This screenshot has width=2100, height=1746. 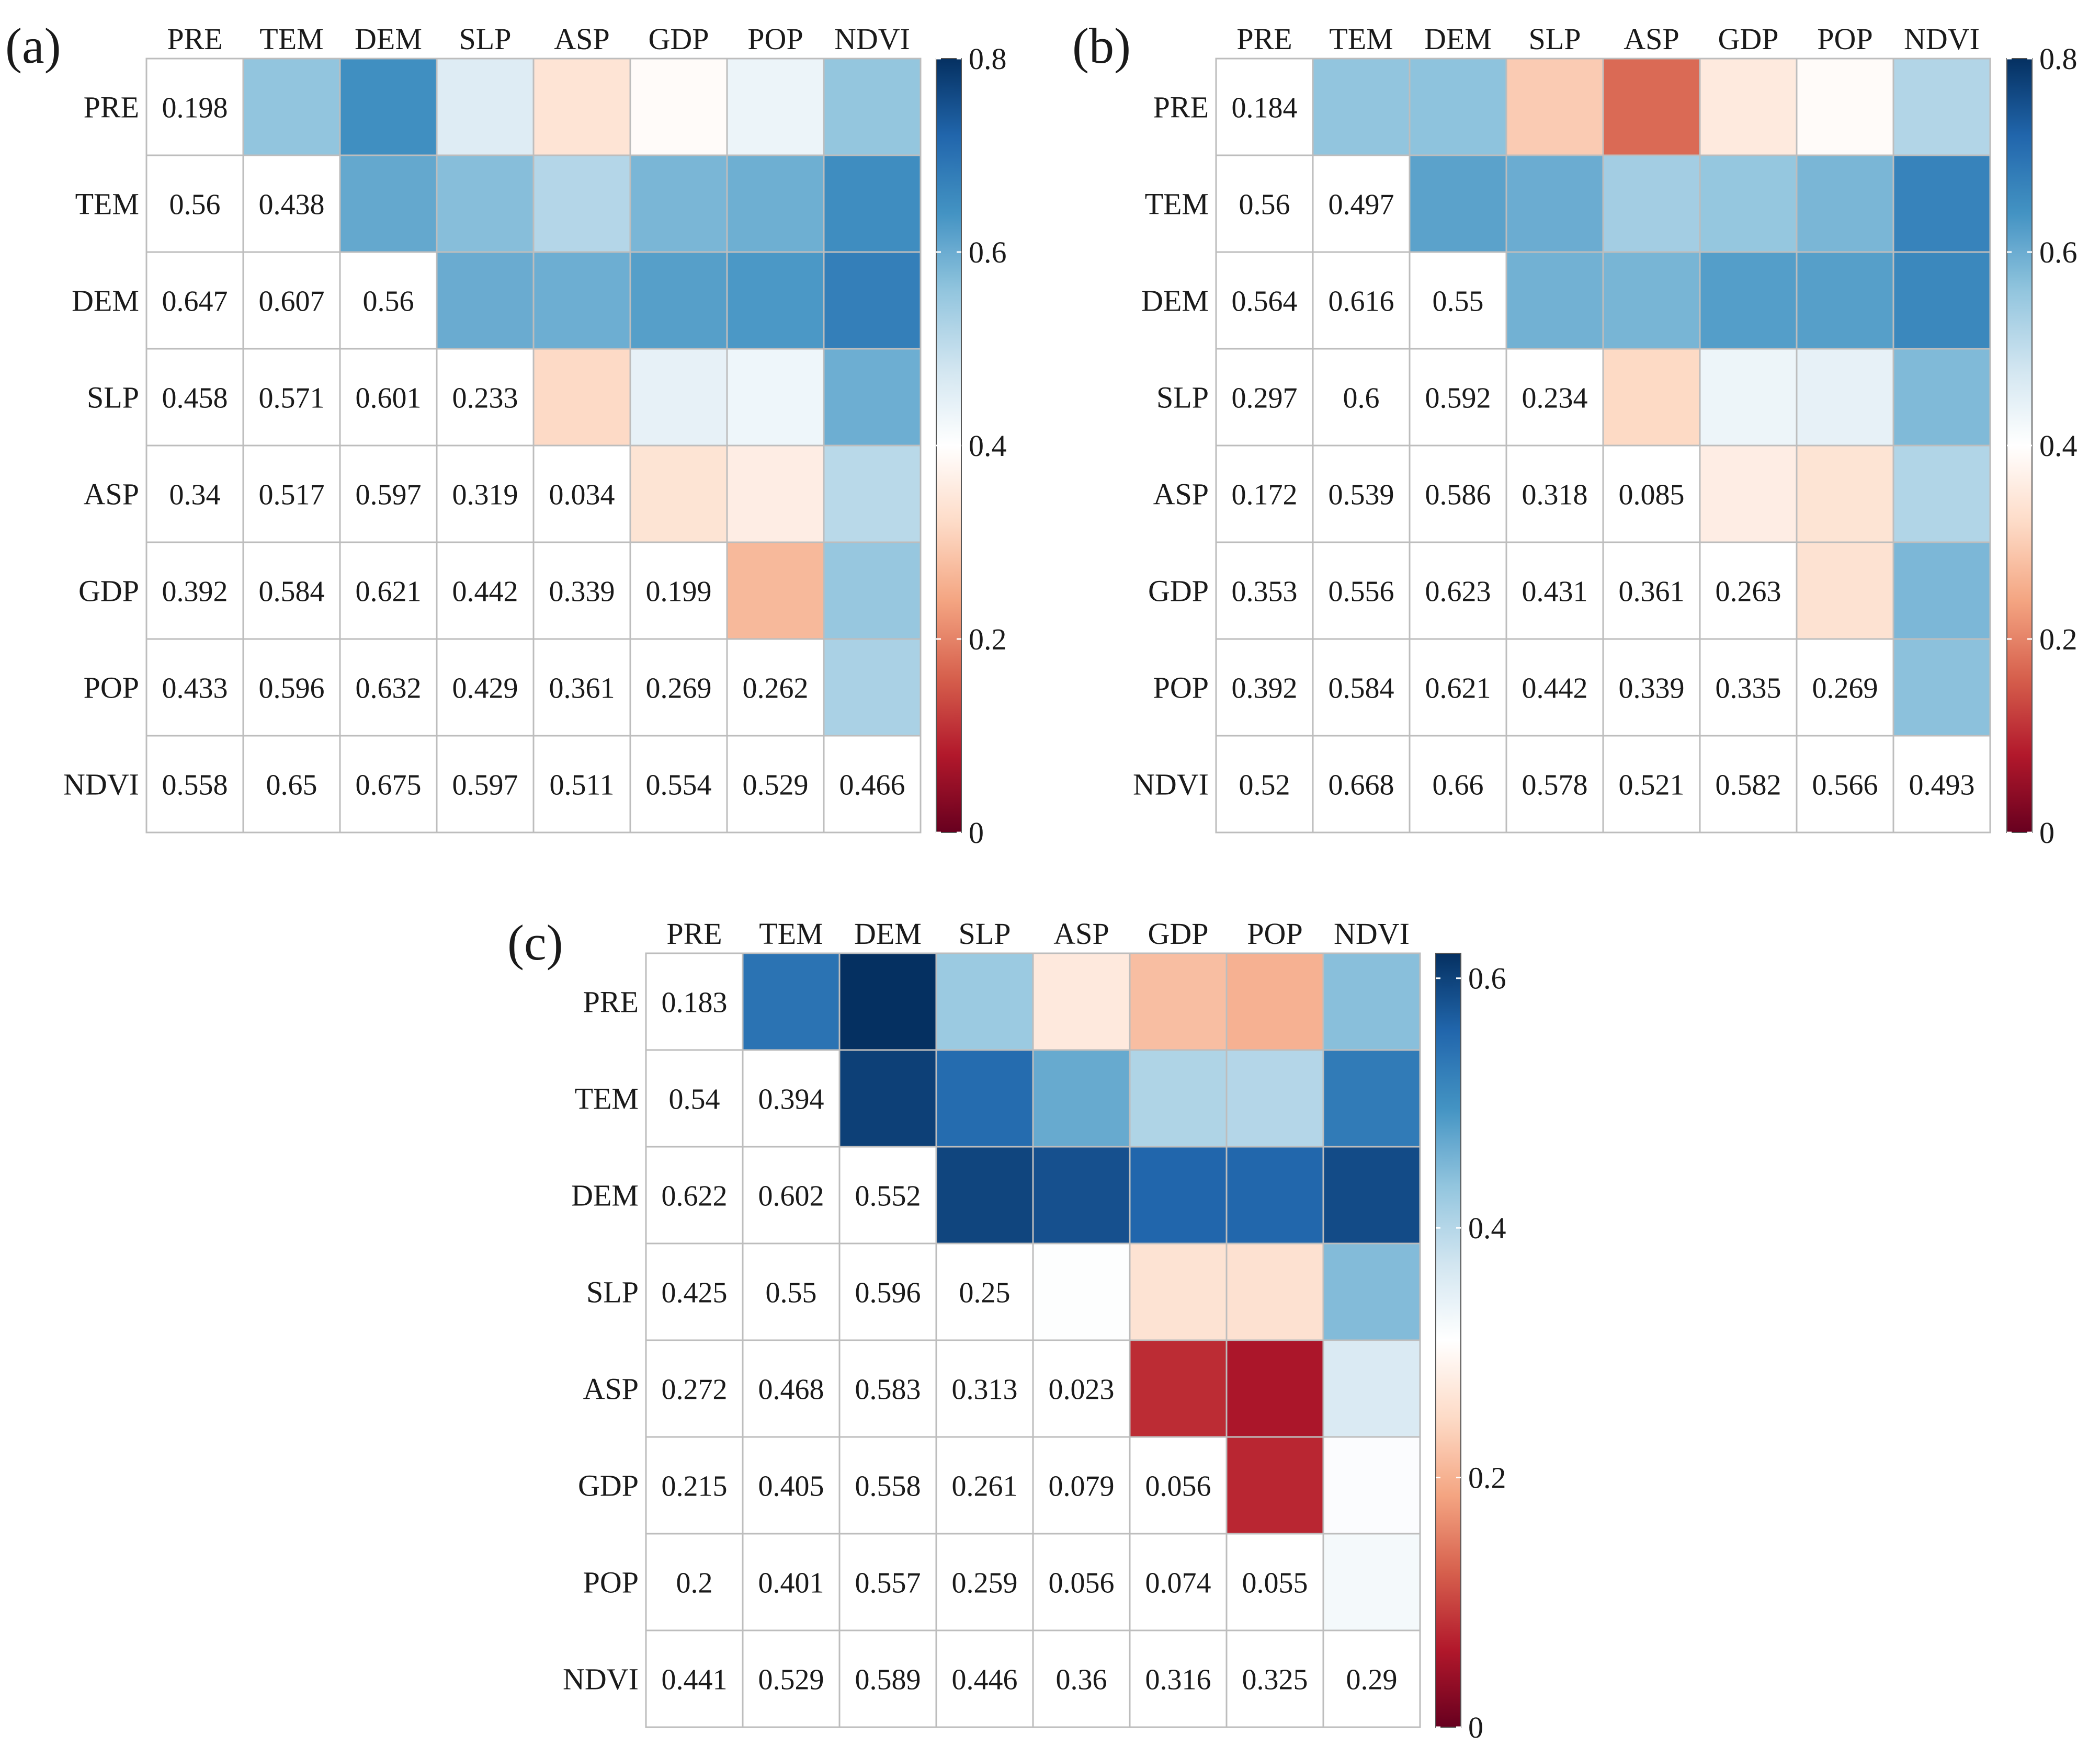 What do you see at coordinates (791, 1487) in the screenshot?
I see `cell-value-label: 0.405` at bounding box center [791, 1487].